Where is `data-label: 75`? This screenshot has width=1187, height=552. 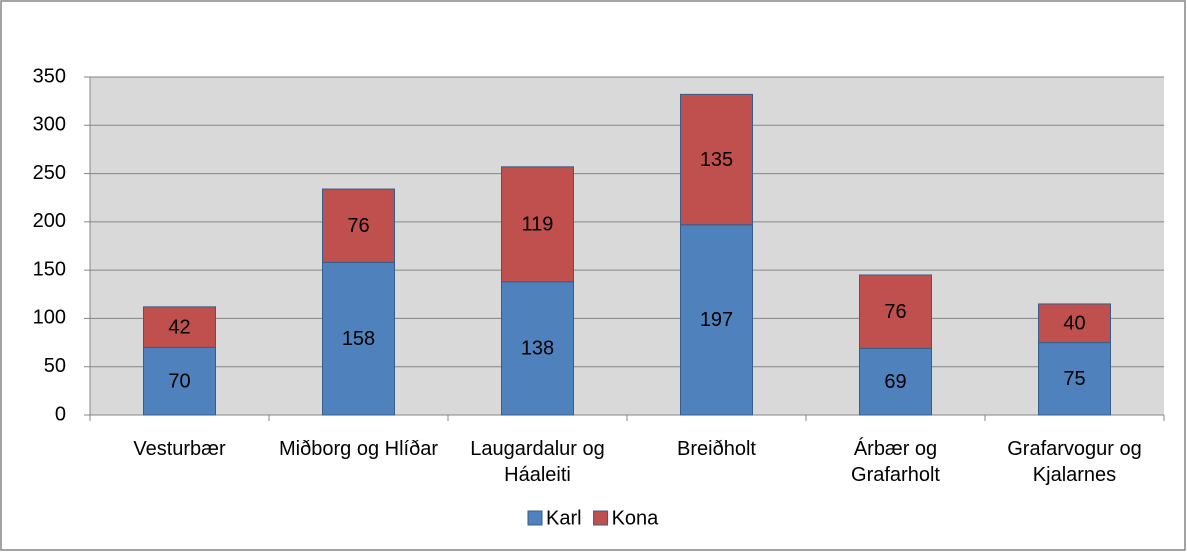 data-label: 75 is located at coordinates (1074, 379).